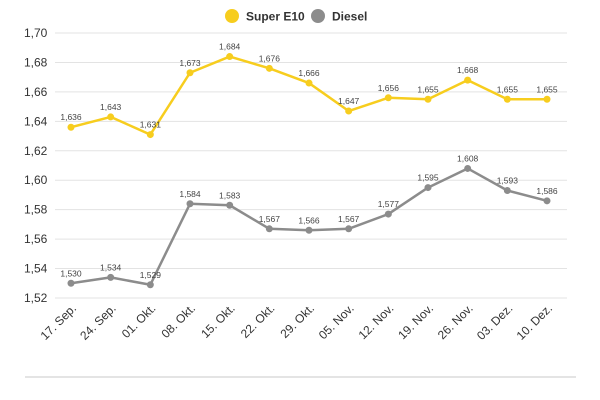  Describe the element at coordinates (455, 321) in the screenshot. I see `x-tick-label: 26. Nov.` at that location.